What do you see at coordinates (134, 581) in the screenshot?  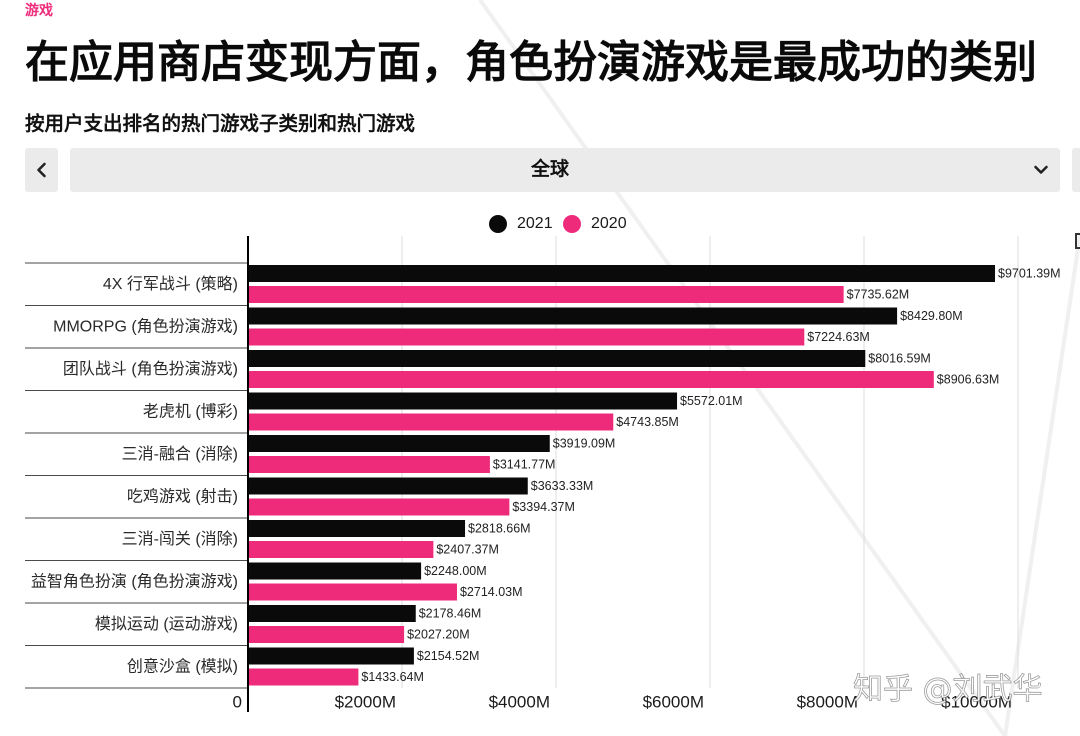 I see `category-label: 益智角色扮演 (角色扮演游戏)` at bounding box center [134, 581].